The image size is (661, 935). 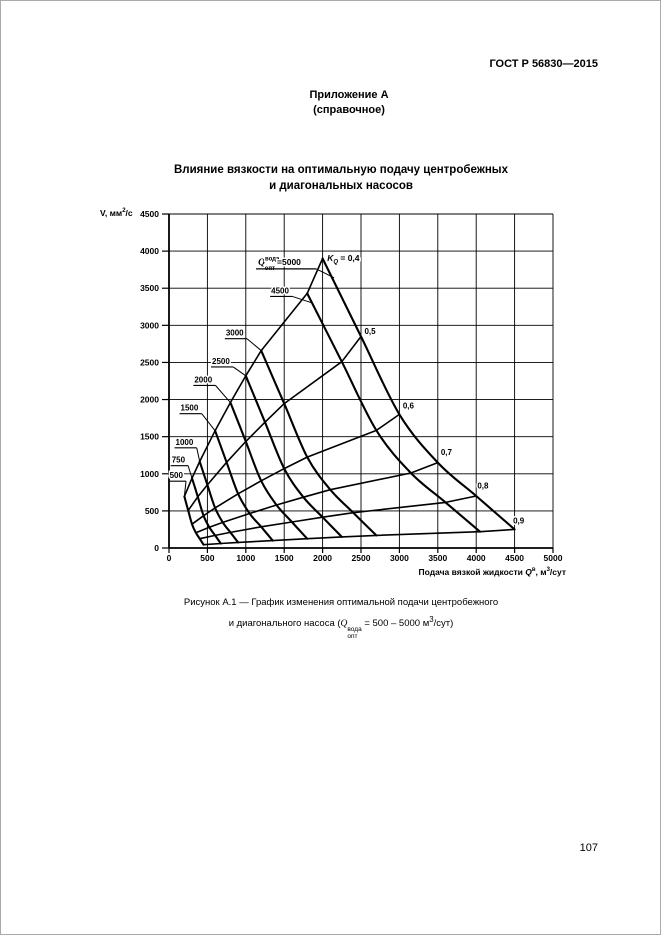 I want to click on k-line-label: 0,5, so click(x=370, y=331).